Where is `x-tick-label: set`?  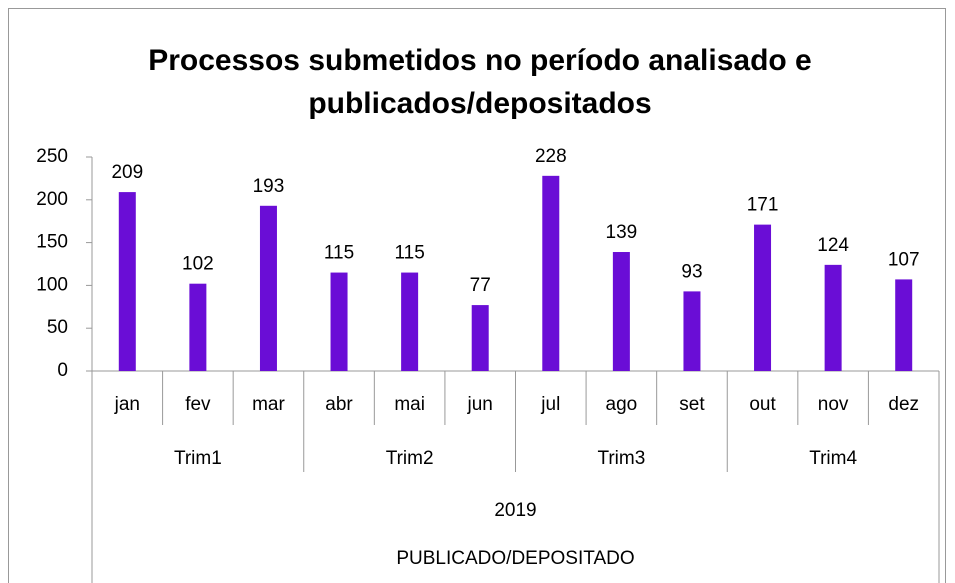 x-tick-label: set is located at coordinates (692, 404).